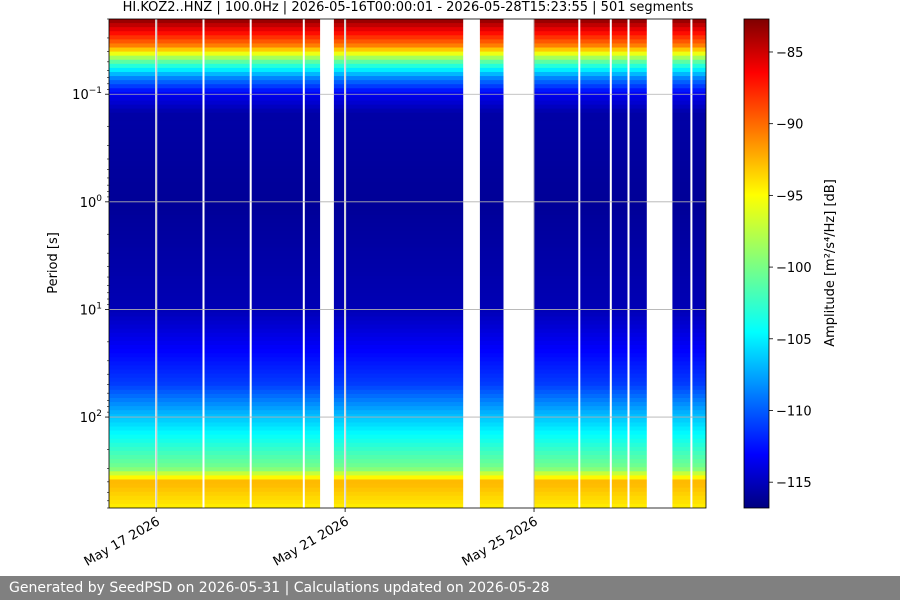  I want to click on colorbar-tick-label: −95, so click(789, 196).